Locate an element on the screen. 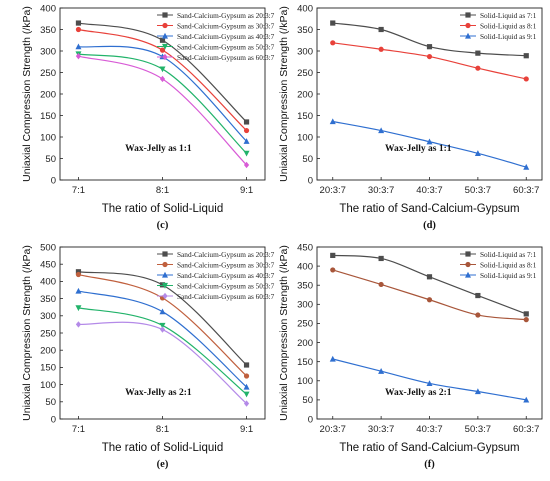 This screenshot has width=550, height=481. x-tick-label: 50:3:7 is located at coordinates (478, 429).